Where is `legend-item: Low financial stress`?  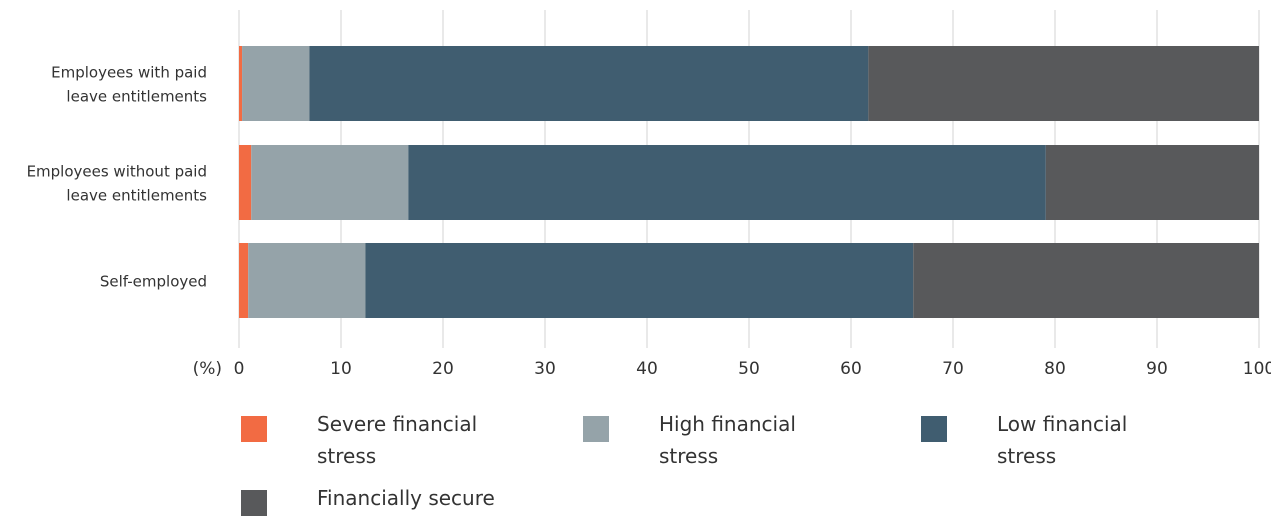
legend-item: Low financial stress is located at coordinates (1064, 440).